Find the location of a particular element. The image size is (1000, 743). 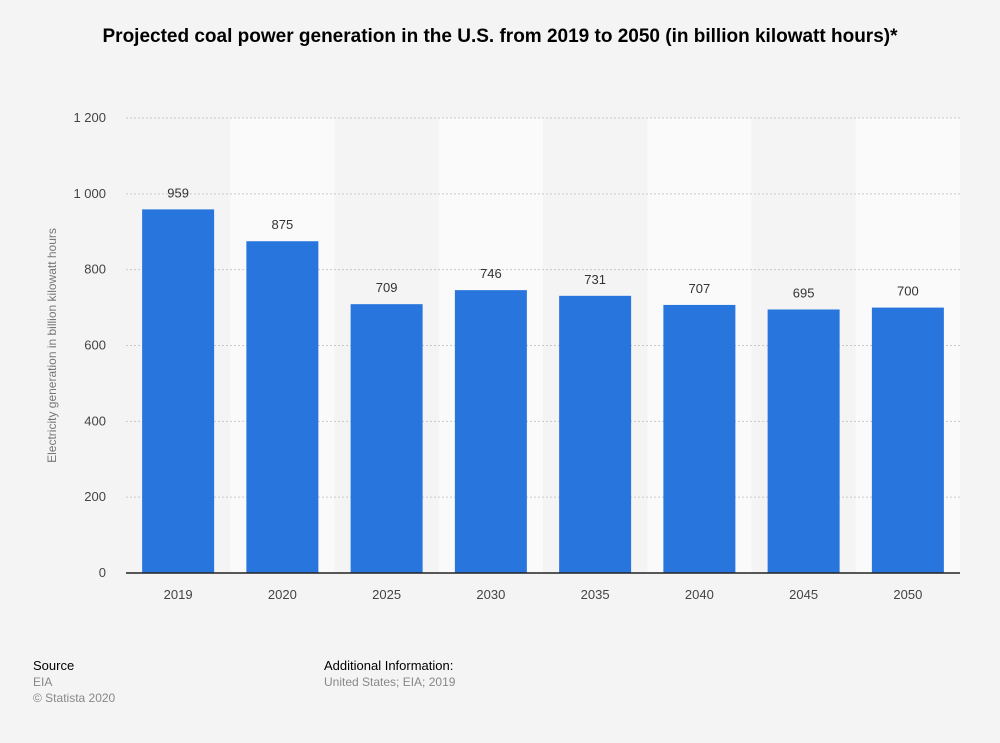

data-label: 959 is located at coordinates (178, 192).